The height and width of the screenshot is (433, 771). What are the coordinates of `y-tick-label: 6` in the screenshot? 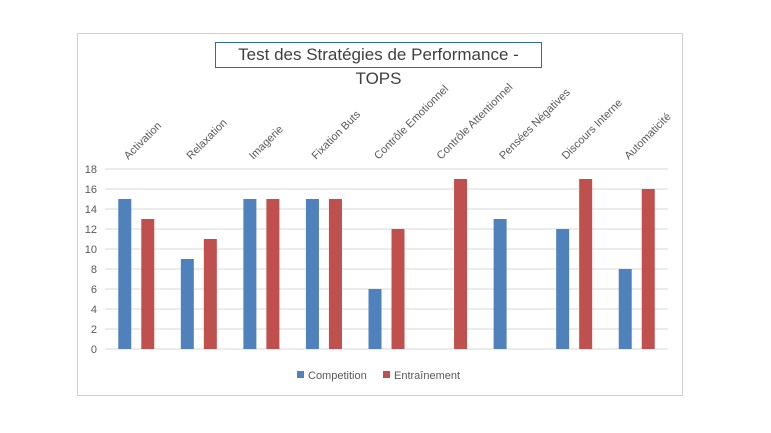 It's located at (94, 290).